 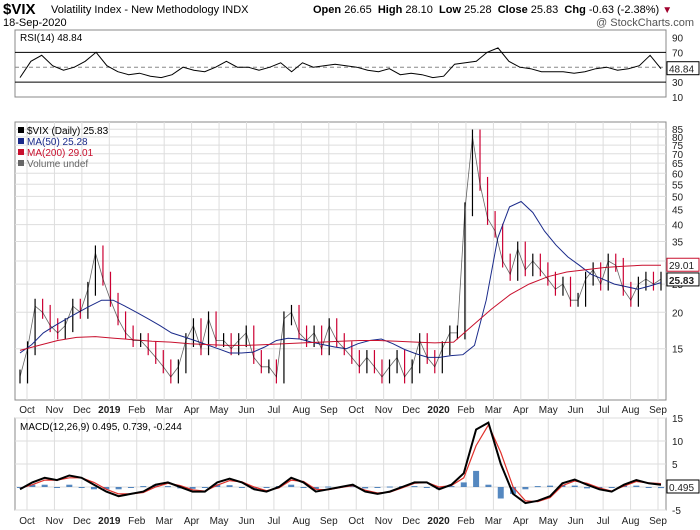 What do you see at coordinates (101, 427) in the screenshot?
I see `macd-legend: MACD(12,26,9) 0.495, 0.739, -0.244` at bounding box center [101, 427].